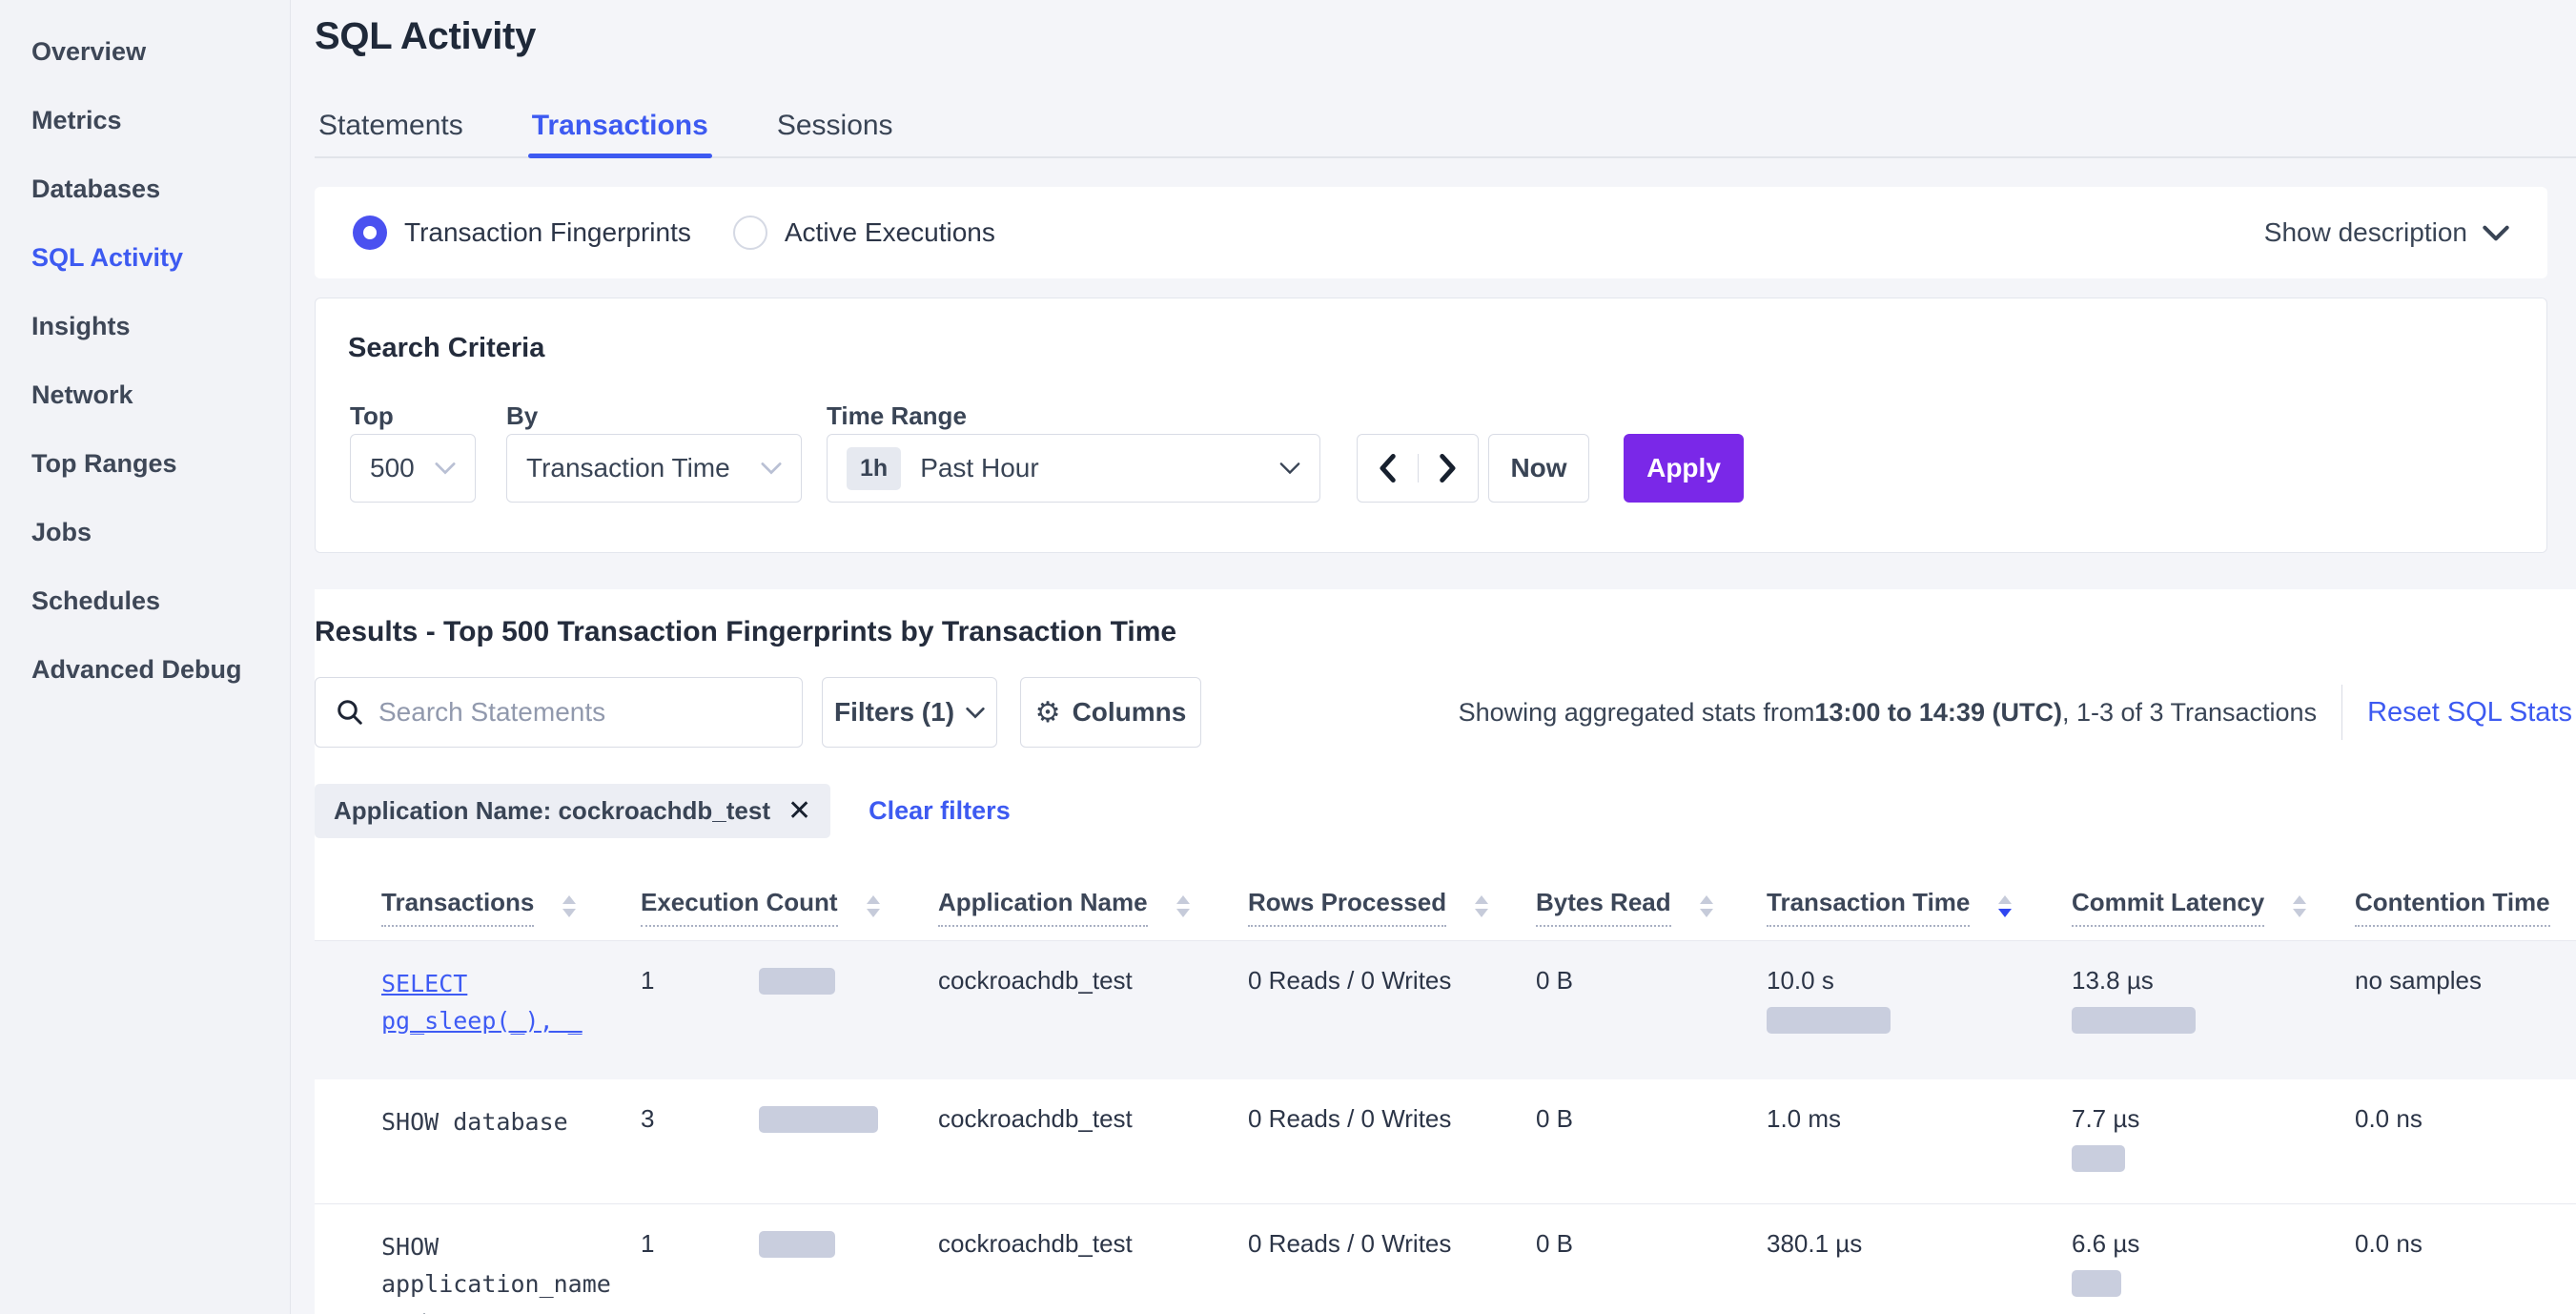 The height and width of the screenshot is (1314, 2576). I want to click on radio-transaction-fingerprints: Transaction Fingerprints, so click(522, 233).